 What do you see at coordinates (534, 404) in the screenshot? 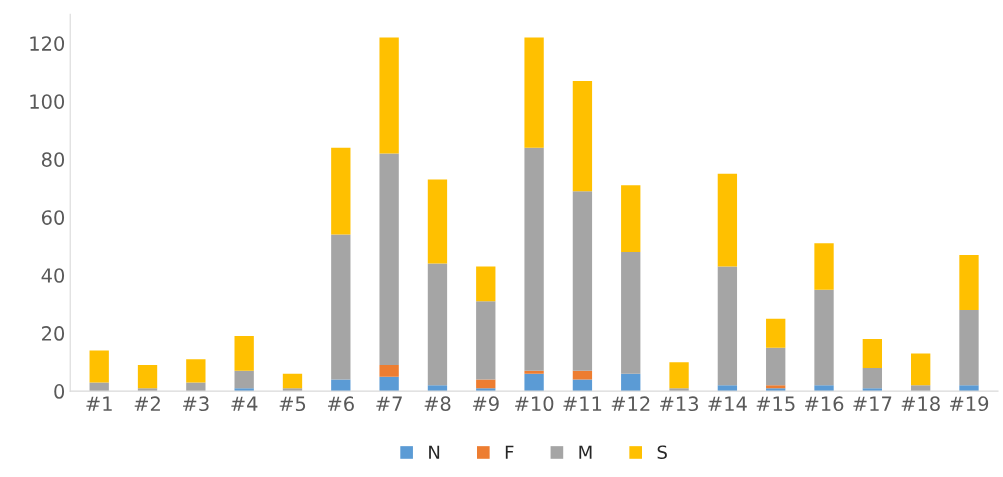
I see `x-tick-label: #10` at bounding box center [534, 404].